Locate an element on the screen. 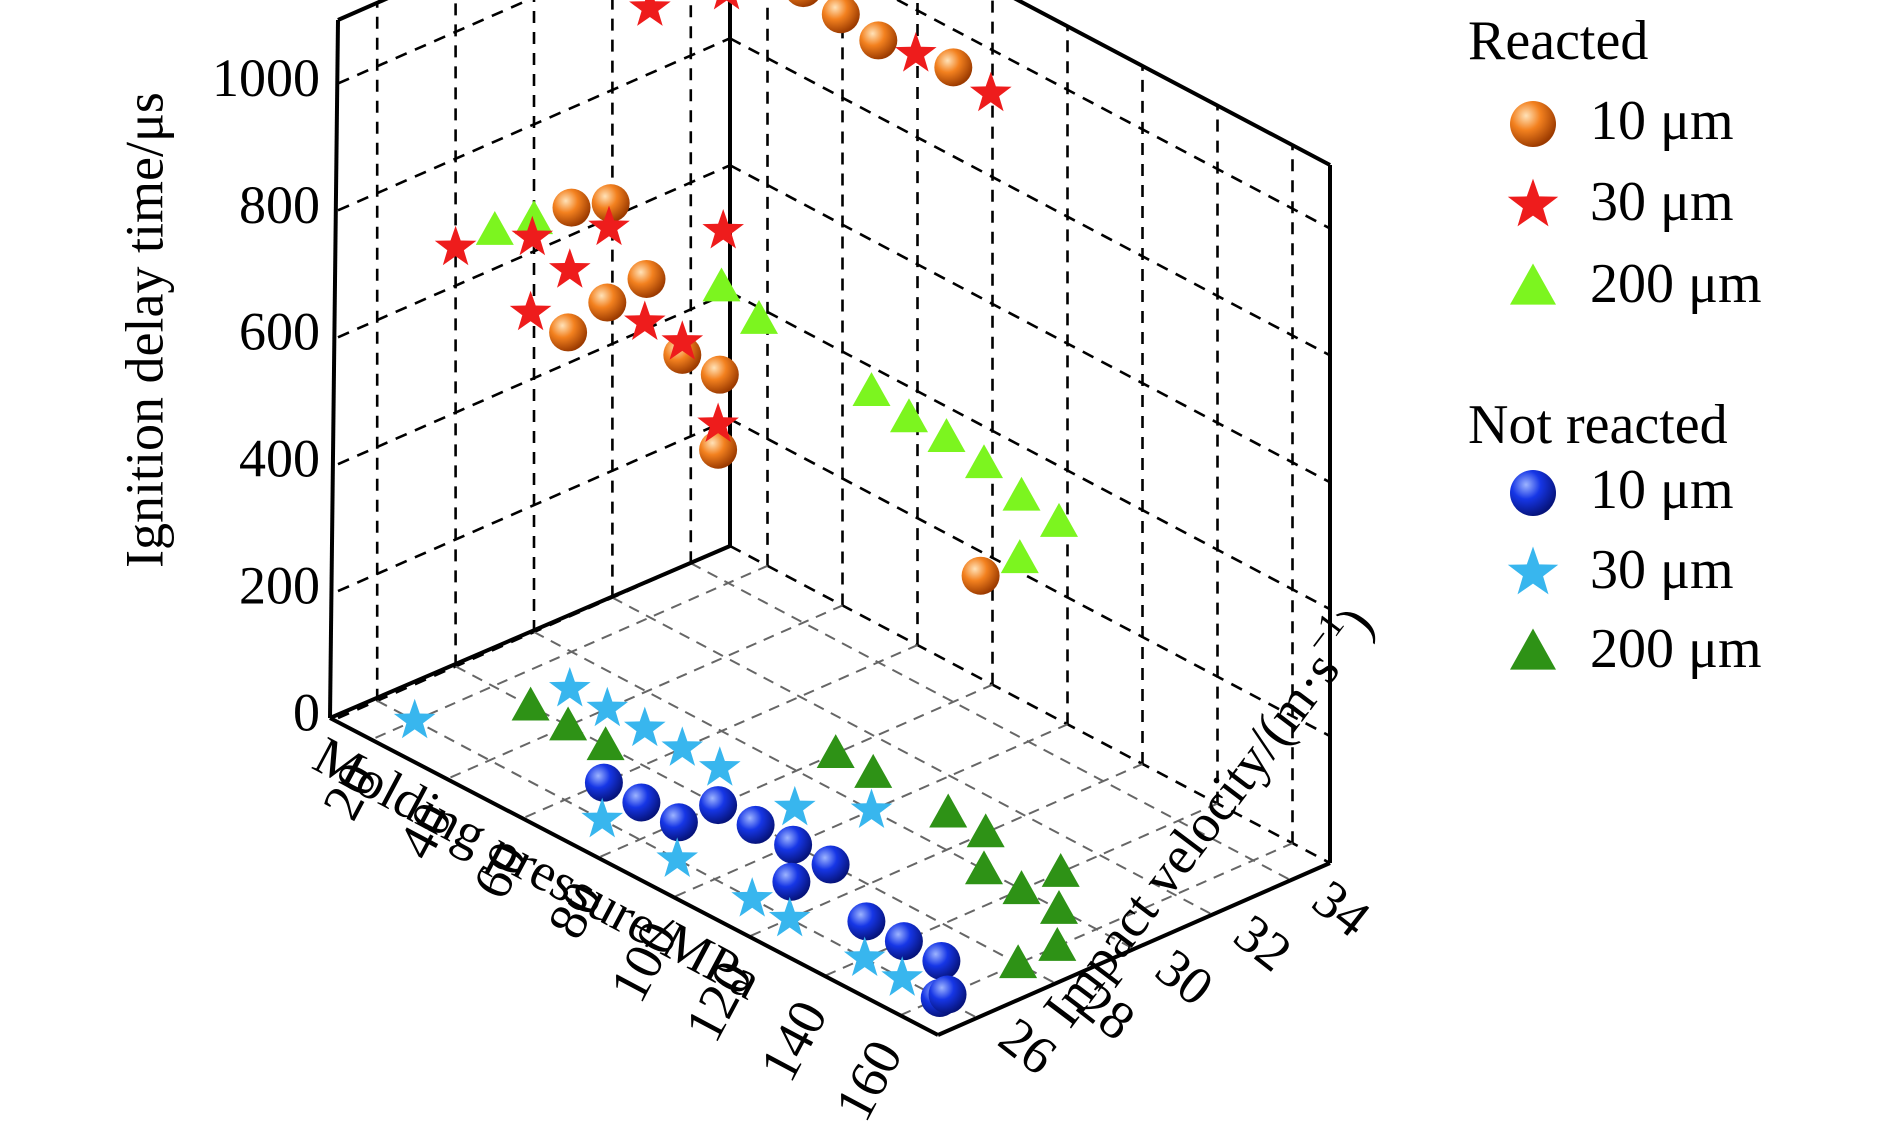 The image size is (1890, 1131). z-tick-label: 400 is located at coordinates (279, 459).